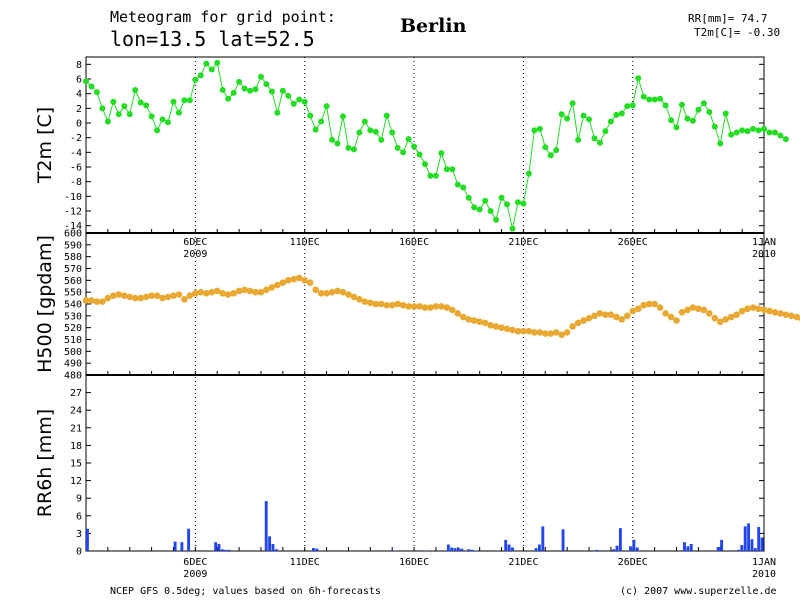 The width and height of the screenshot is (800, 600). I want to click on y-tick-label: -12, so click(73, 212).